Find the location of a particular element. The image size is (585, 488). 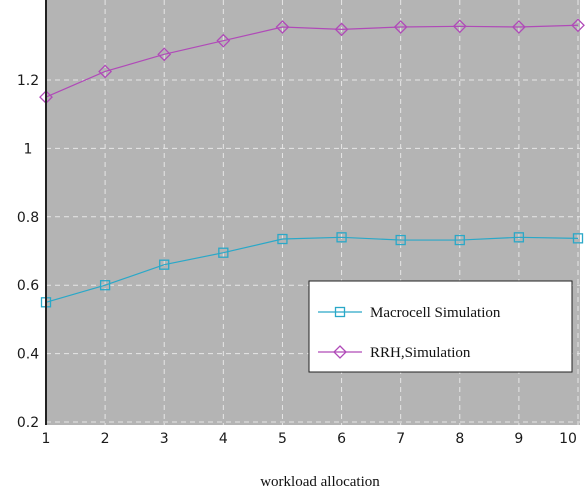

x-tick-label: 5 is located at coordinates (282, 439).